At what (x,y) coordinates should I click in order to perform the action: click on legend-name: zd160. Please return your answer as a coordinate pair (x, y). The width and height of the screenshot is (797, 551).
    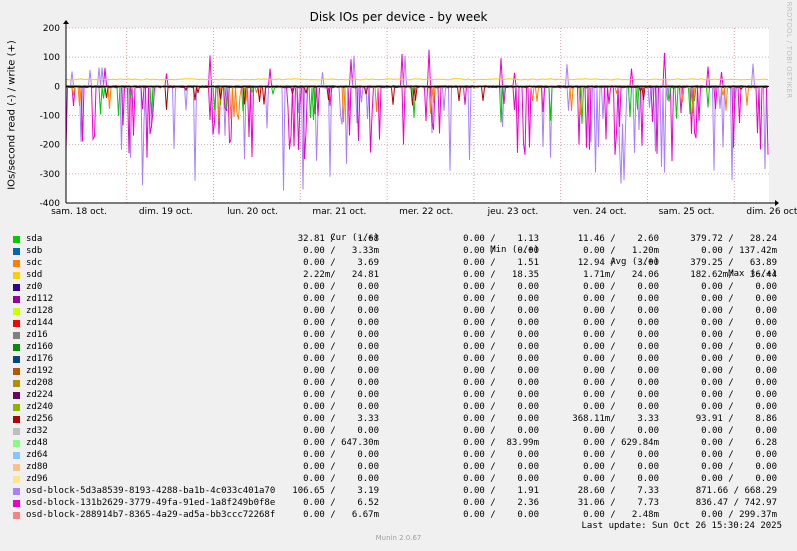
    Looking at the image, I should click on (40, 347).